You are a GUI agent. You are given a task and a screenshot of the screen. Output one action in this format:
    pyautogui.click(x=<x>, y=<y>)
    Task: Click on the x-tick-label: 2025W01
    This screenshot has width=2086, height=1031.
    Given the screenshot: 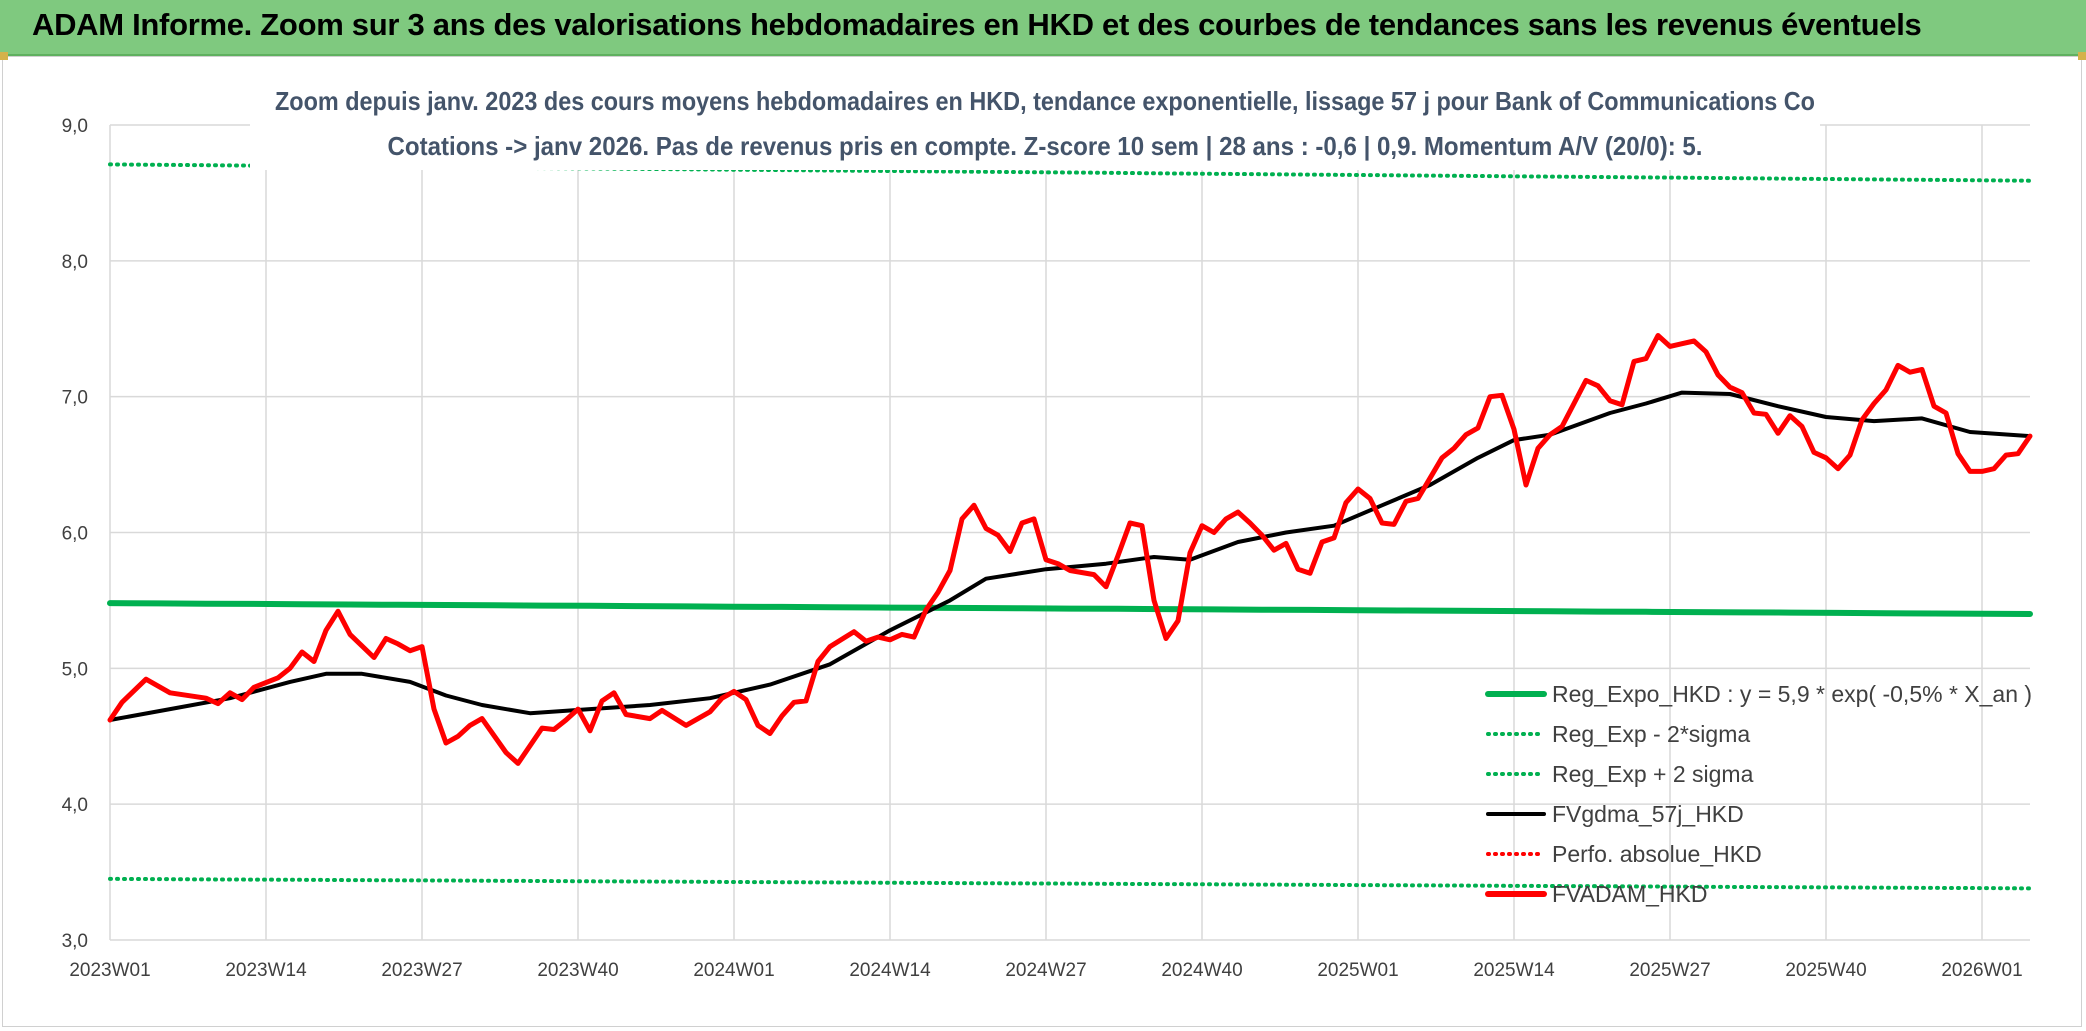 What is the action you would take?
    pyautogui.click(x=1357, y=970)
    